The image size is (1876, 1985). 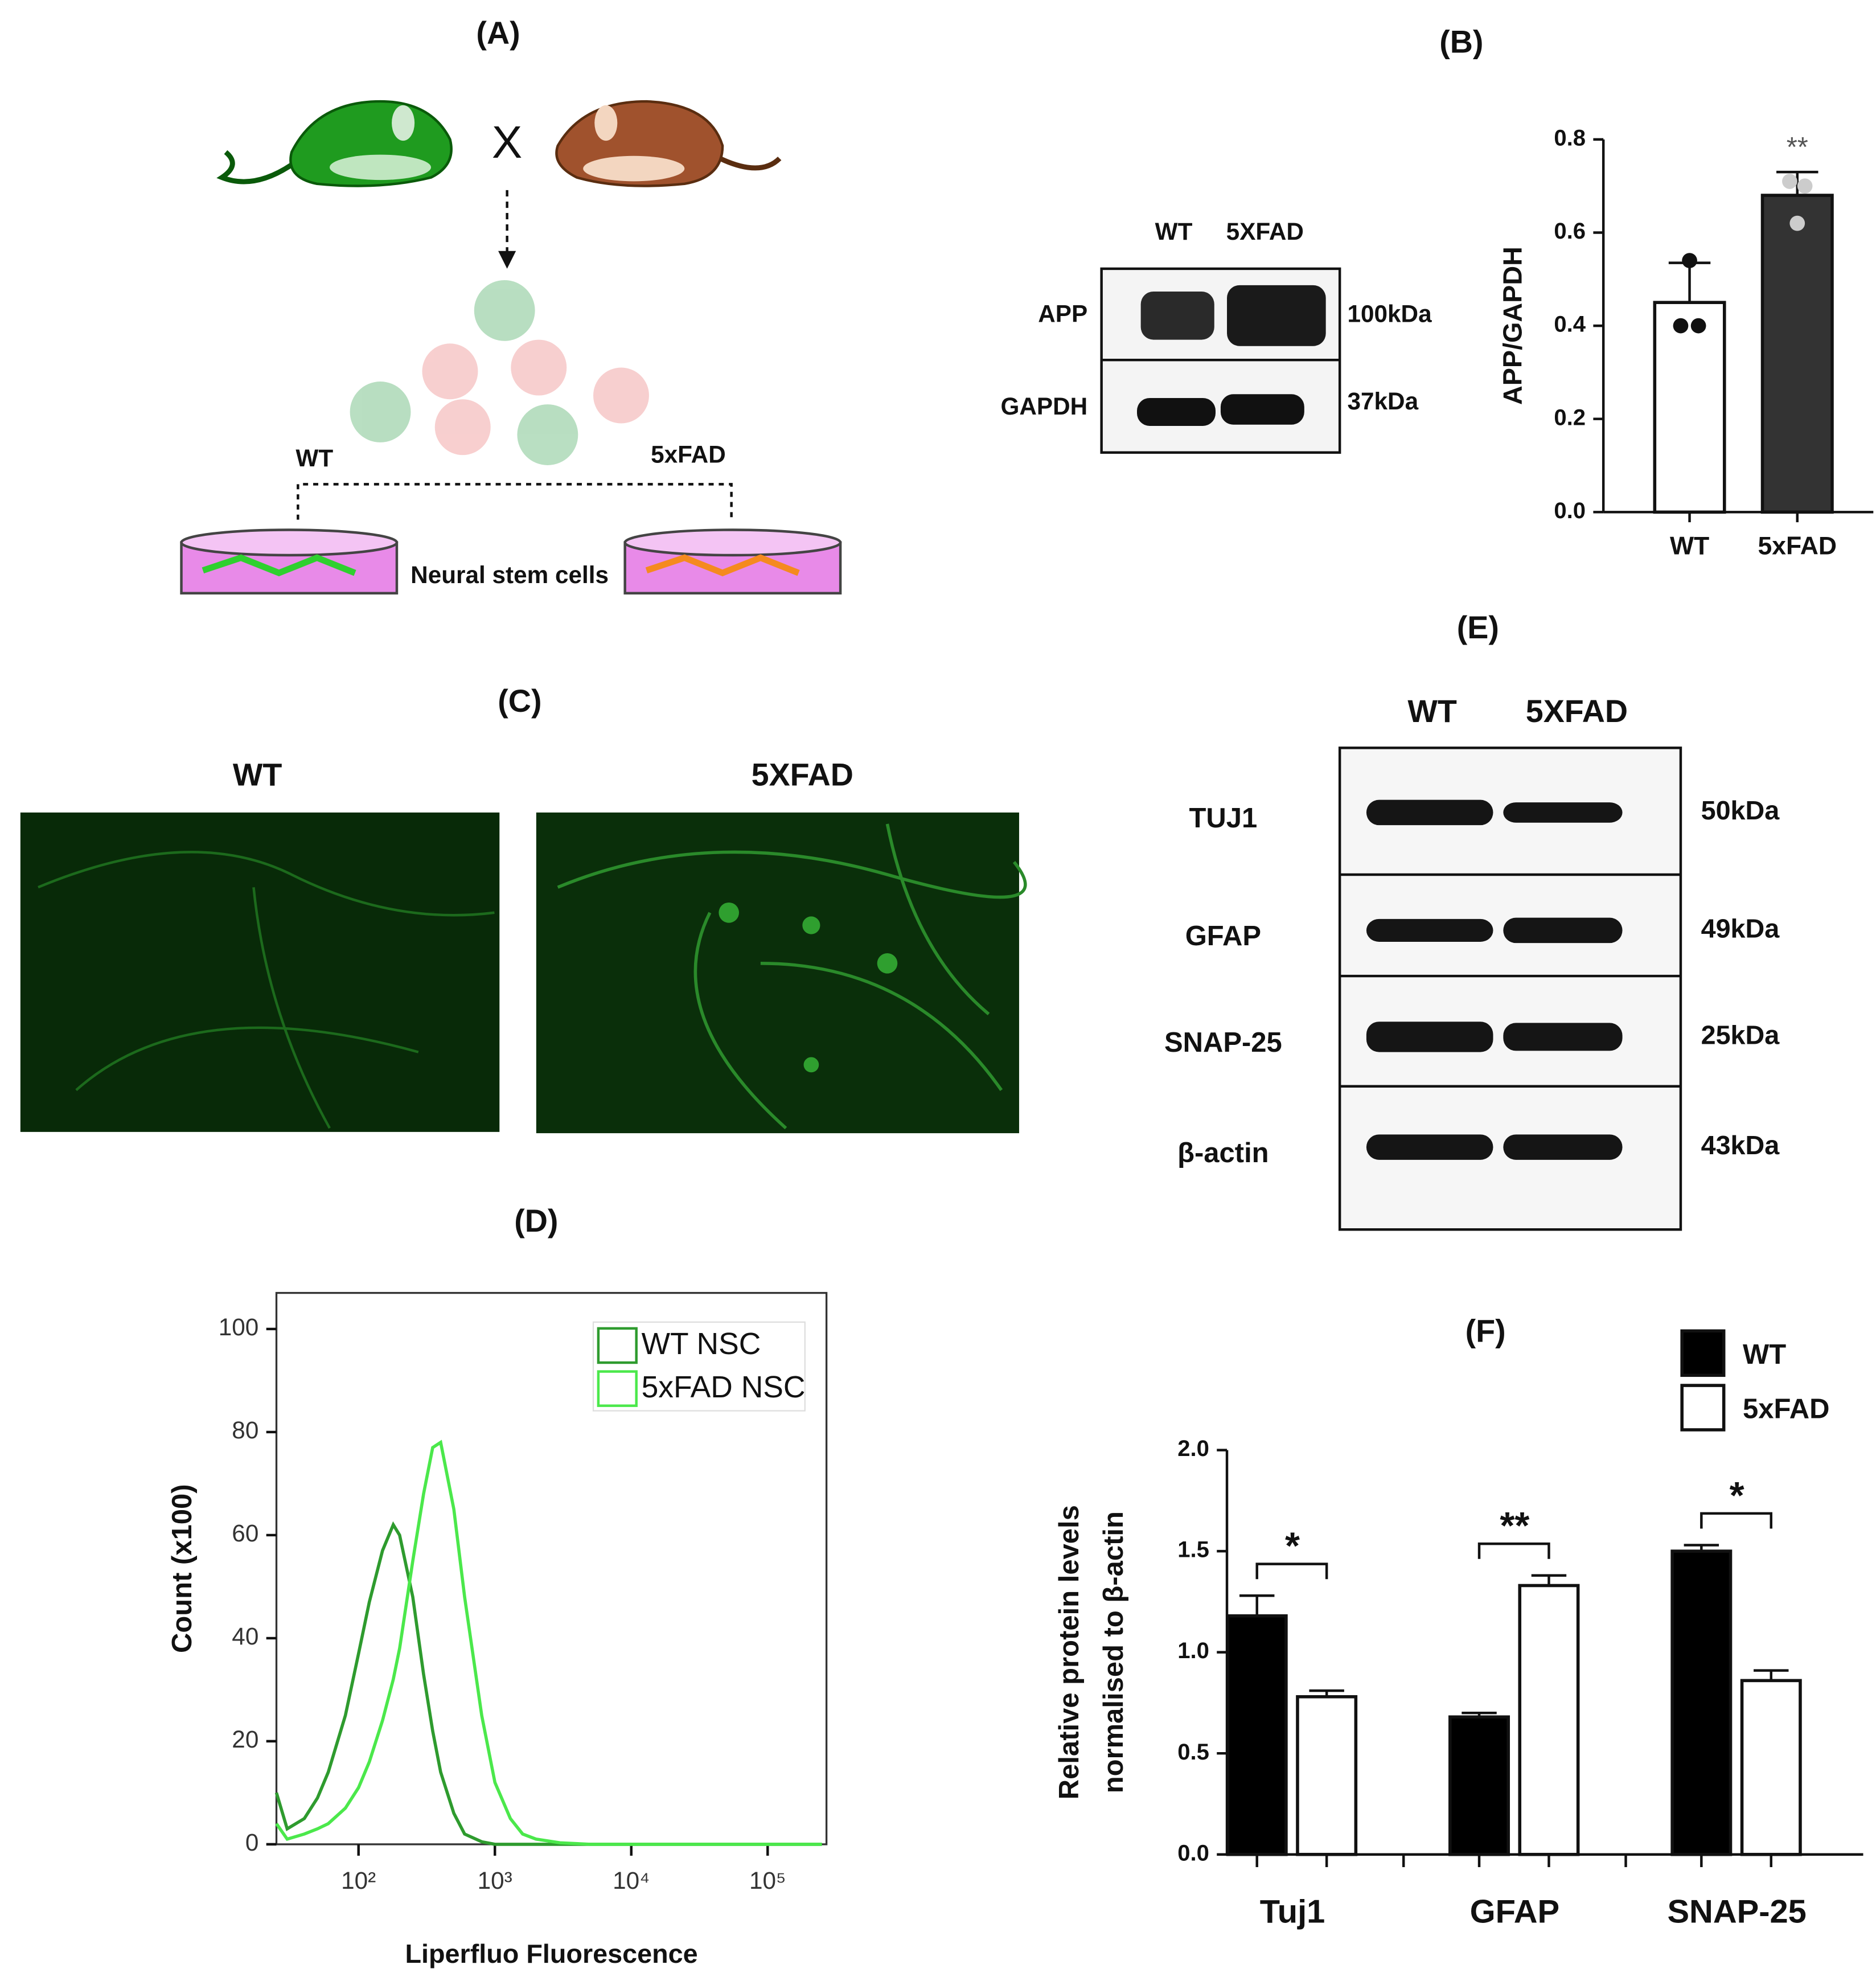 I want to click on legend-label: 5xFAD NSC, so click(x=724, y=1388).